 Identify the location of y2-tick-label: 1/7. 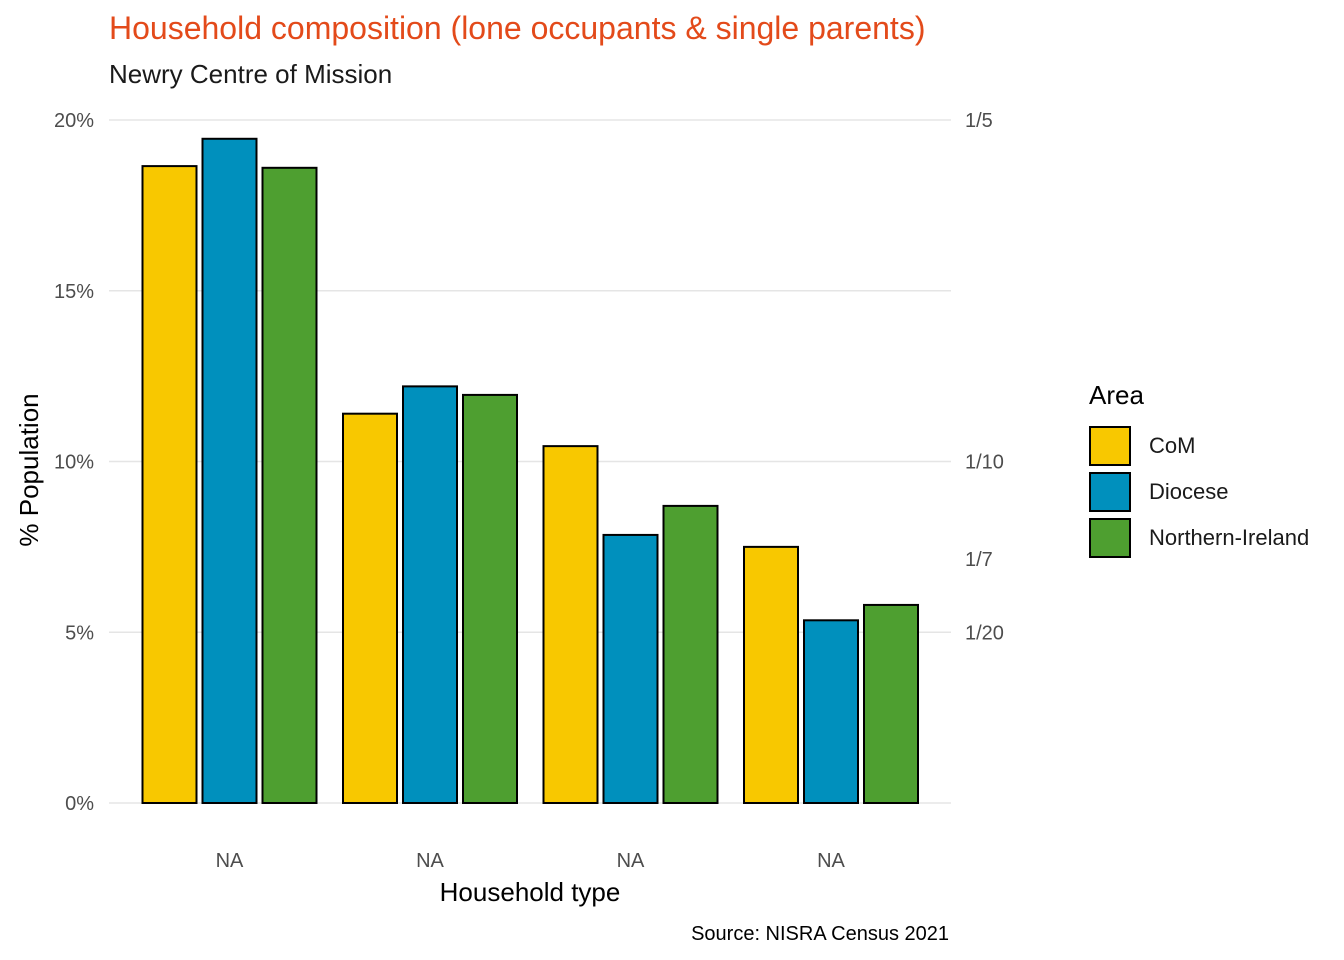
(979, 560).